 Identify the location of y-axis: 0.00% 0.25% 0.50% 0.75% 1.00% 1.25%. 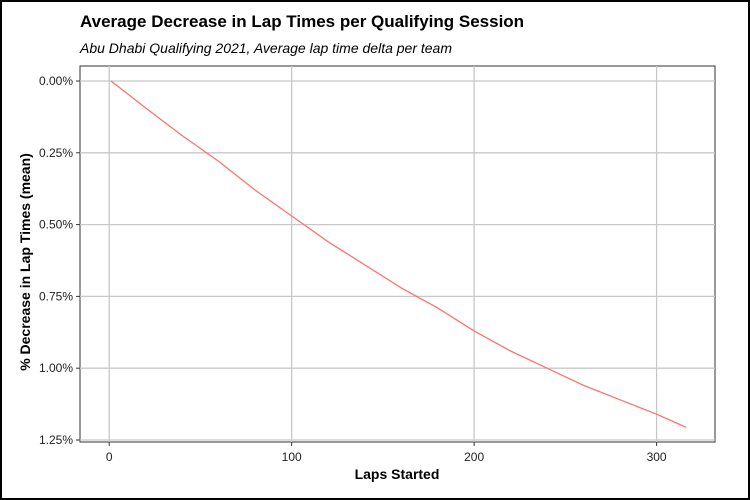
(59, 260).